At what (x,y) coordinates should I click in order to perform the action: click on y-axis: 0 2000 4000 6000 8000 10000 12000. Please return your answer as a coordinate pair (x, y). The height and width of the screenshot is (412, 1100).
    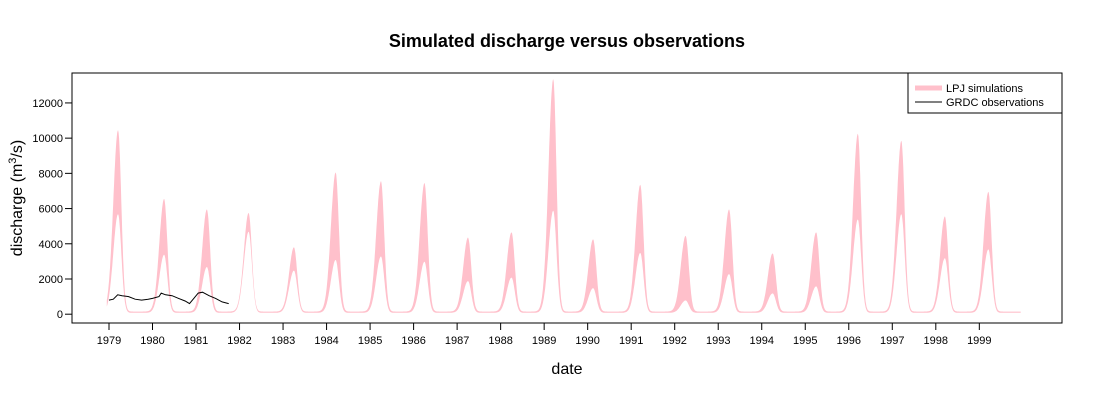
    Looking at the image, I should click on (52, 209).